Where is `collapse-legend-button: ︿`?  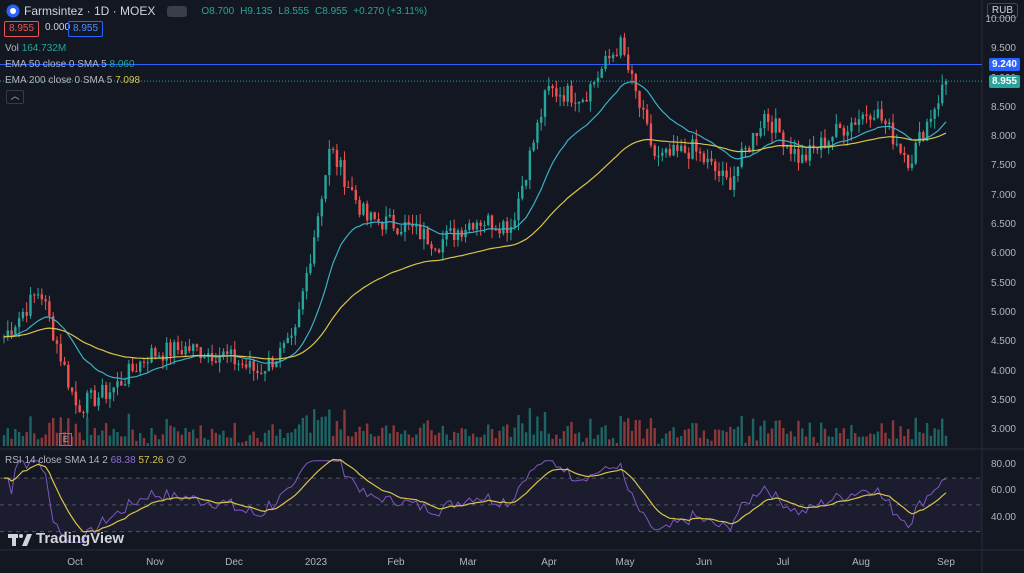
collapse-legend-button: ︿ is located at coordinates (15, 97).